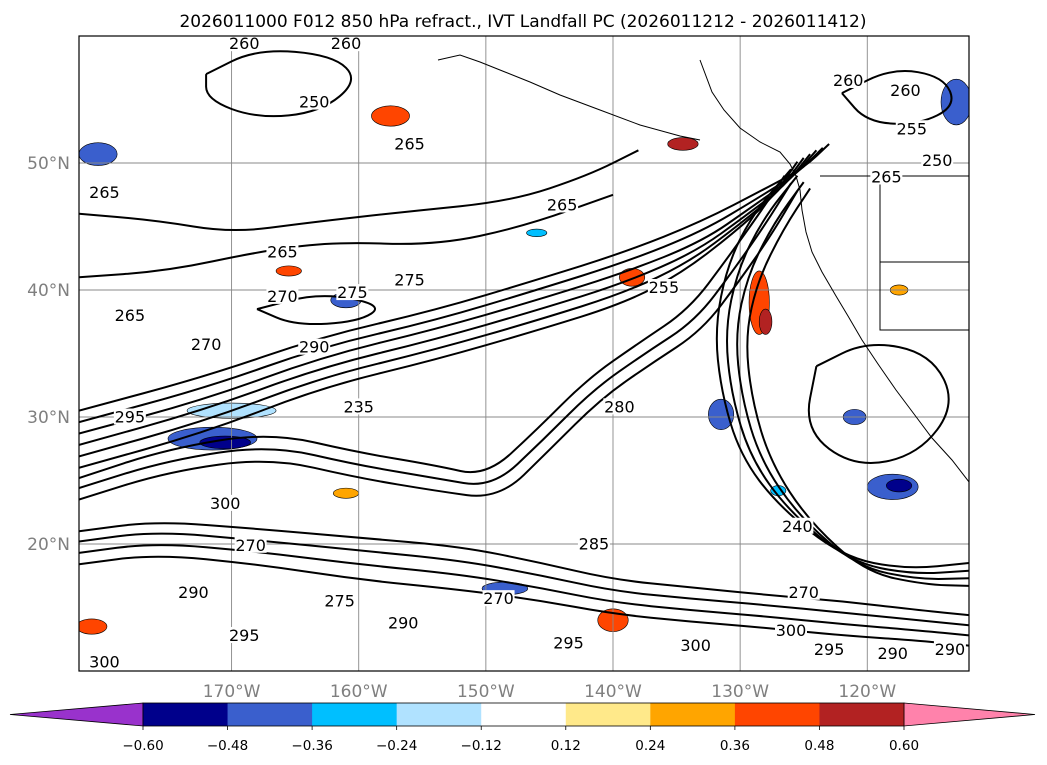 This screenshot has width=1047, height=765. What do you see at coordinates (566, 746) in the screenshot?
I see `colorbar-tick-label: 0.12` at bounding box center [566, 746].